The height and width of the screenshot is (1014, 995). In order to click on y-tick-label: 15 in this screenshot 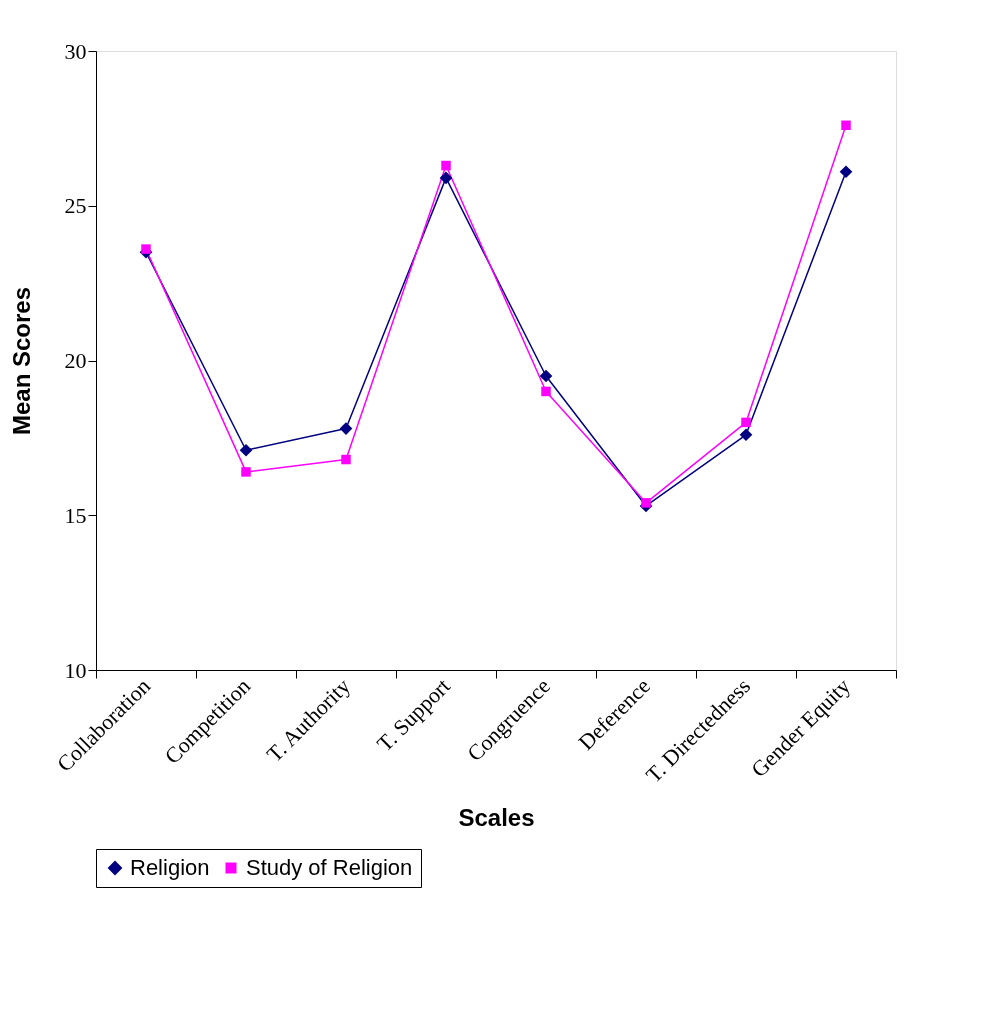, I will do `click(75, 515)`.